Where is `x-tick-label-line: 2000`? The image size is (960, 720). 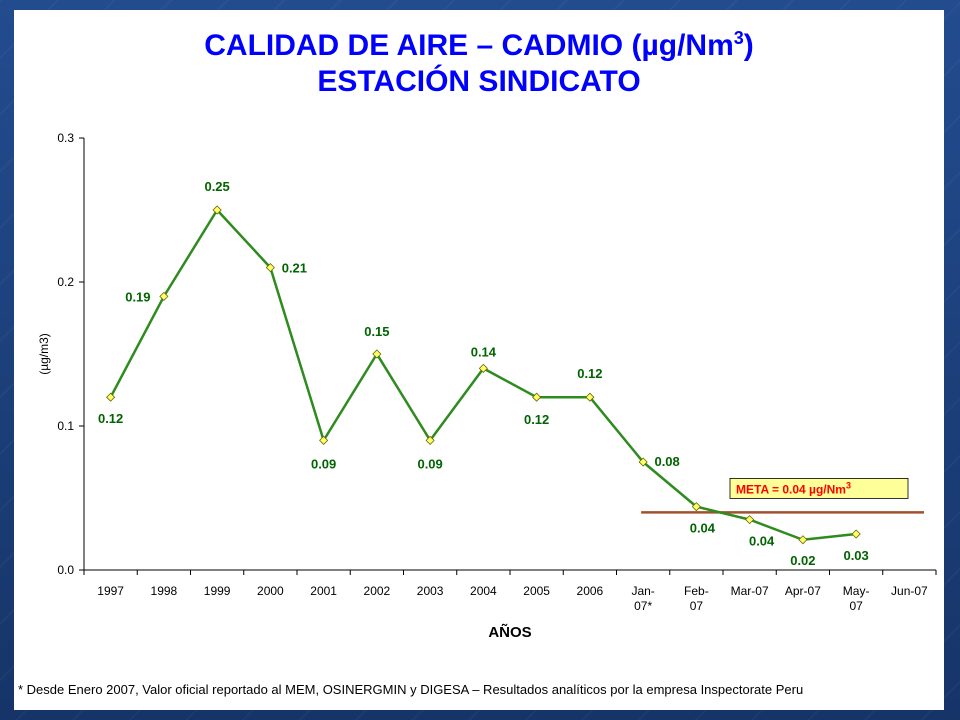 x-tick-label-line: 2000 is located at coordinates (270, 591).